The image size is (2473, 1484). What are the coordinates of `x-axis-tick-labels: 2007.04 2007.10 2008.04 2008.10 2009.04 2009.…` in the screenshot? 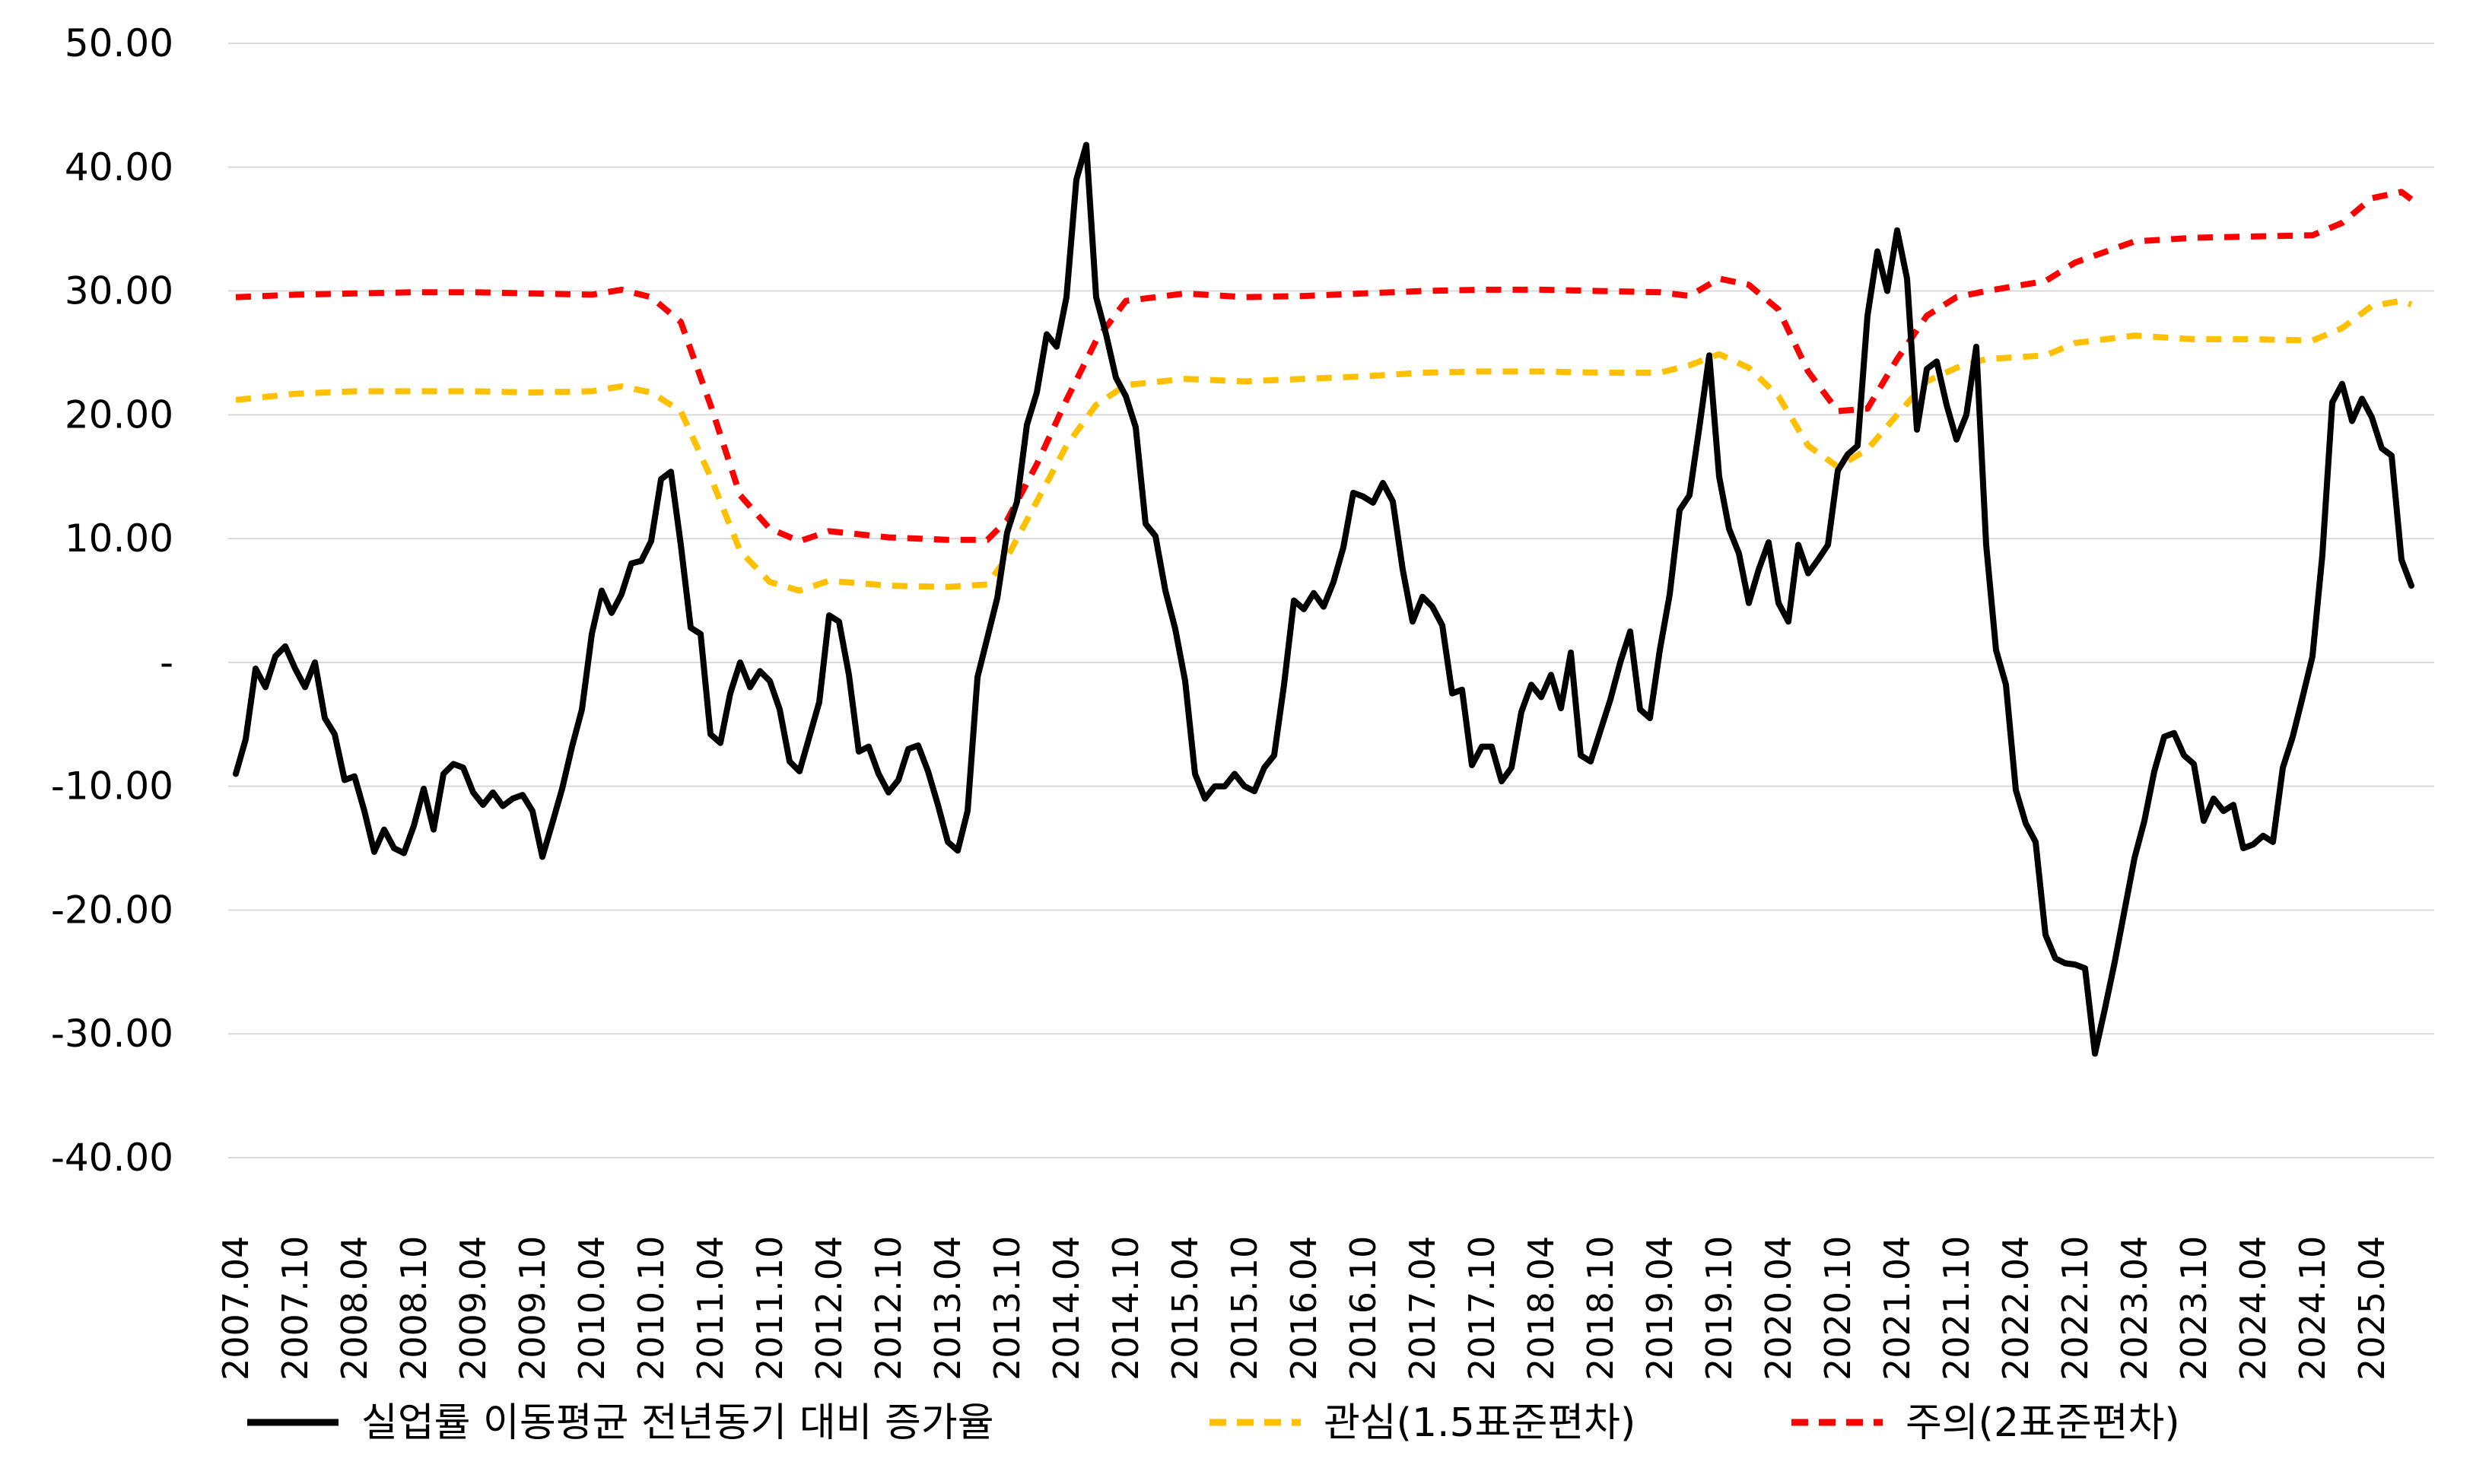 It's located at (1303, 1308).